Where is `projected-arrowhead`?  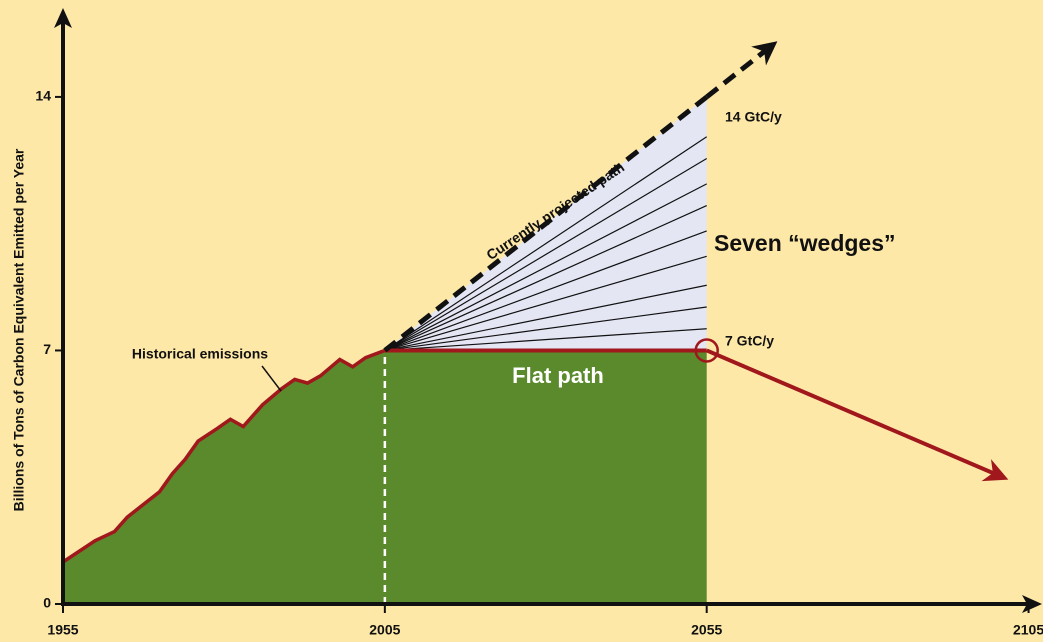 projected-arrowhead is located at coordinates (764, 53).